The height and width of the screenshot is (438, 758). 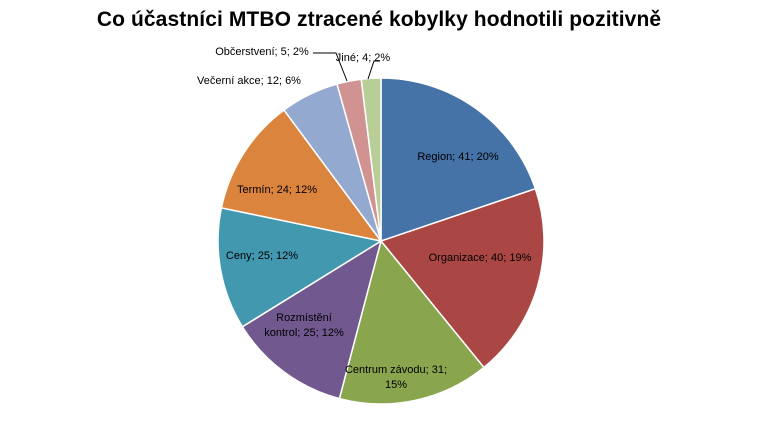 I want to click on data-label: Termín; 24; 12%, so click(x=277, y=190).